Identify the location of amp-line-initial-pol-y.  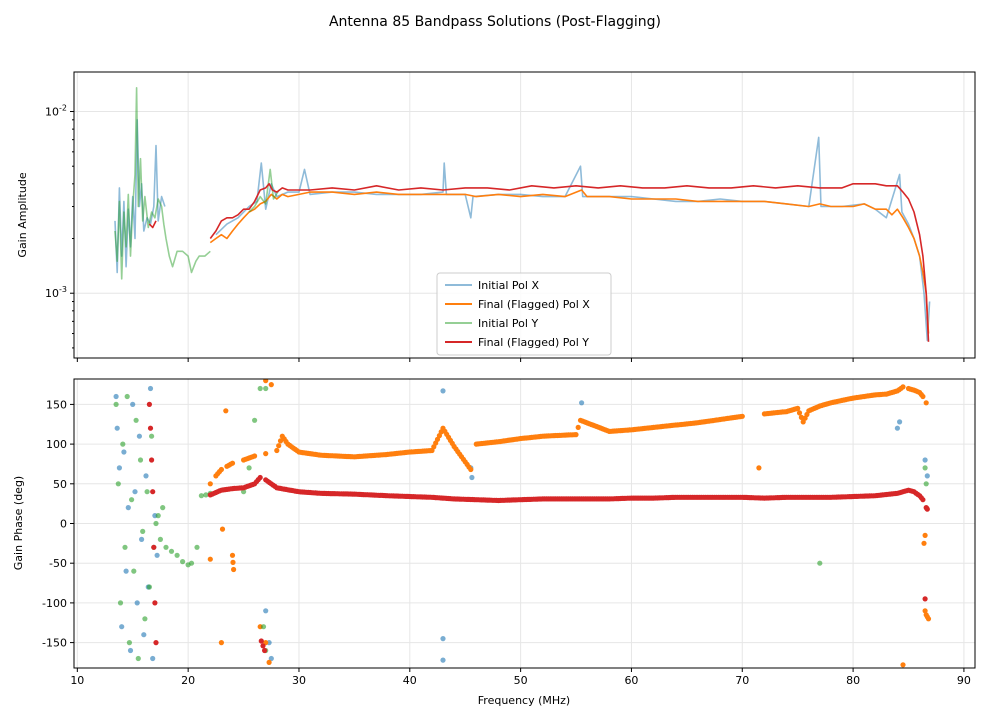
(197, 183).